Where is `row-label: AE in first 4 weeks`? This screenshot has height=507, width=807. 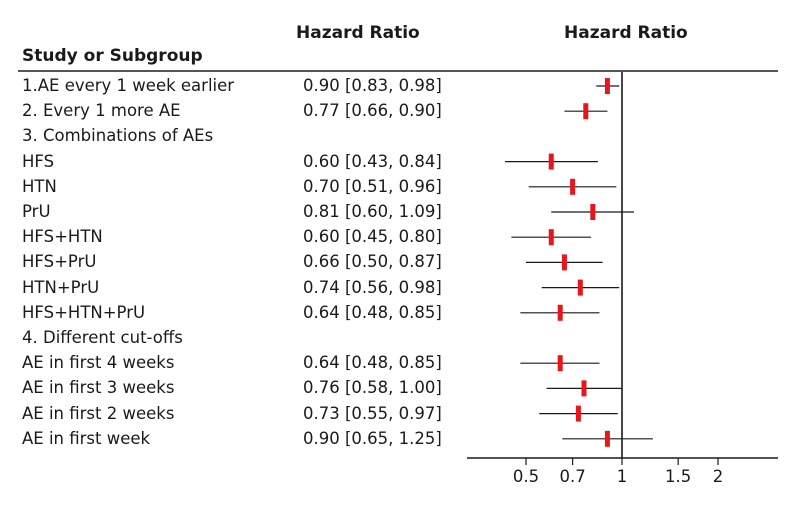
row-label: AE in first 4 weeks is located at coordinates (98, 363).